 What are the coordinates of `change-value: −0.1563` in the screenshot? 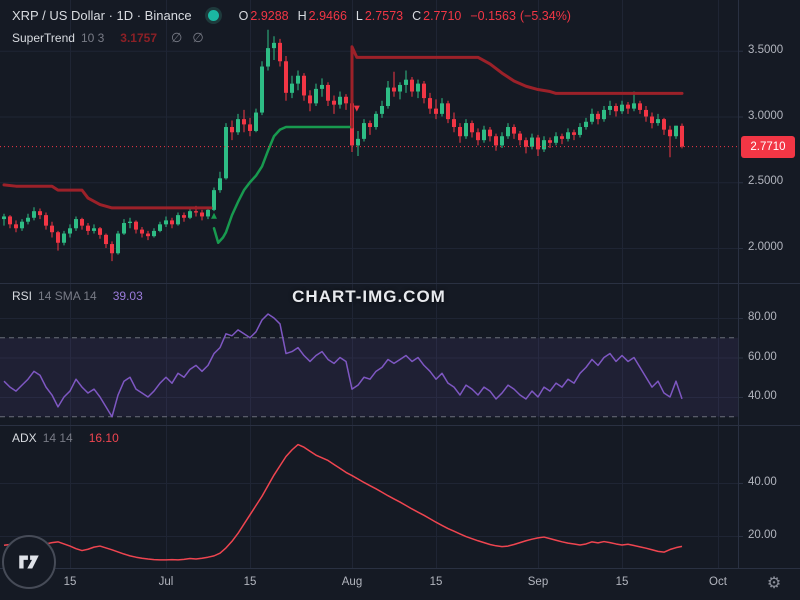 It's located at (493, 15).